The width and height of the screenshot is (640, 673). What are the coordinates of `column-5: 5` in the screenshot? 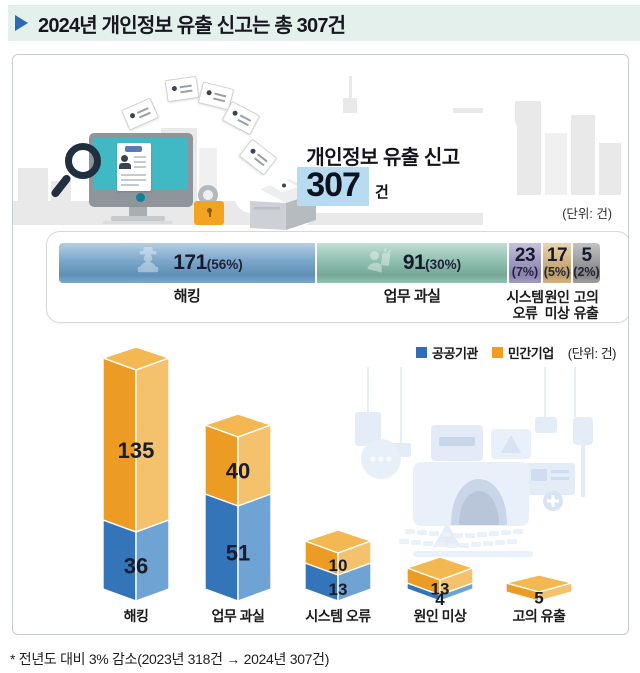 It's located at (539, 591).